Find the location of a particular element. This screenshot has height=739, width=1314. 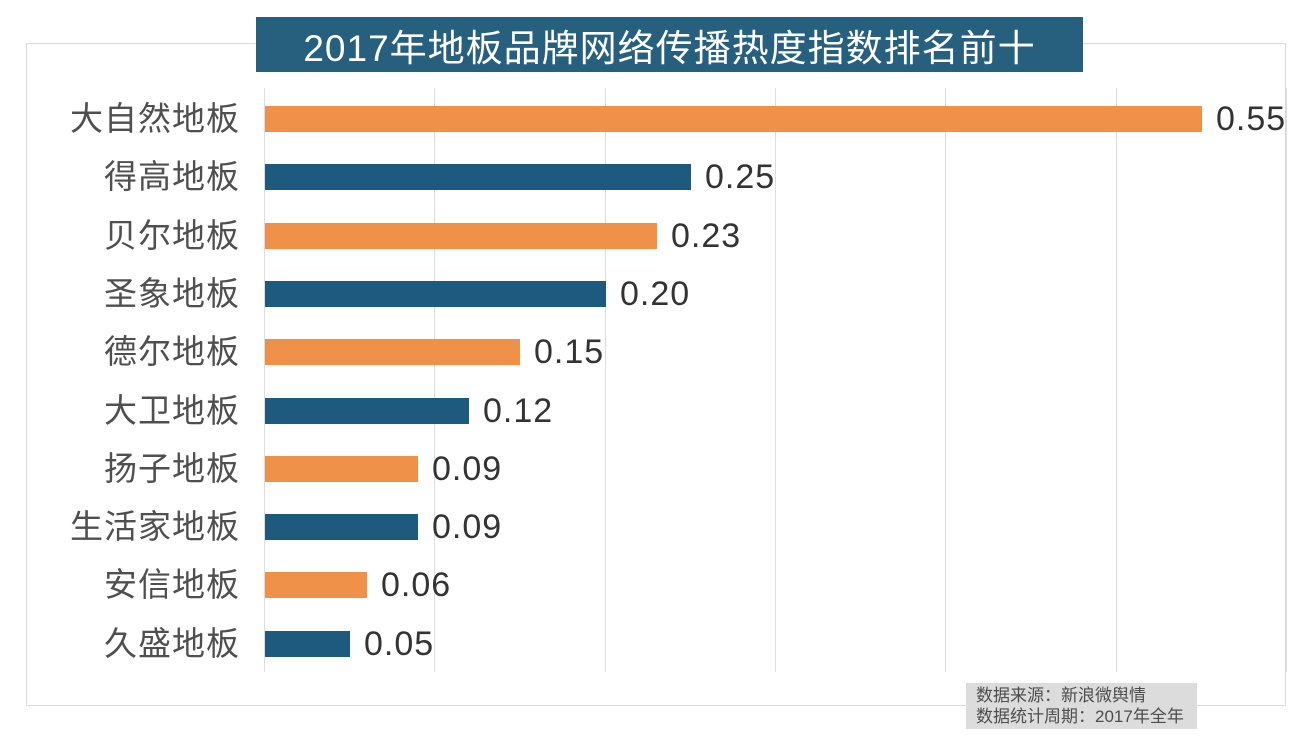

value-label: 0.25 is located at coordinates (740, 177).